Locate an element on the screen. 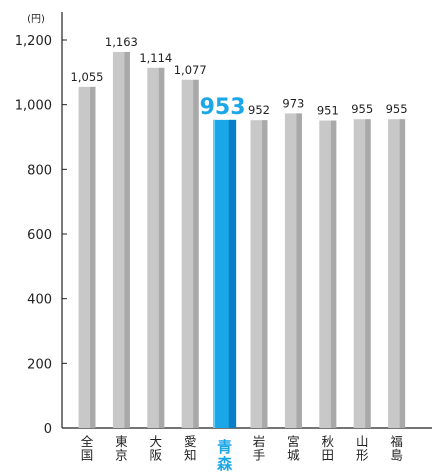 Image resolution: width=439 pixels, height=473 pixels. bar-秋田 is located at coordinates (328, 274).